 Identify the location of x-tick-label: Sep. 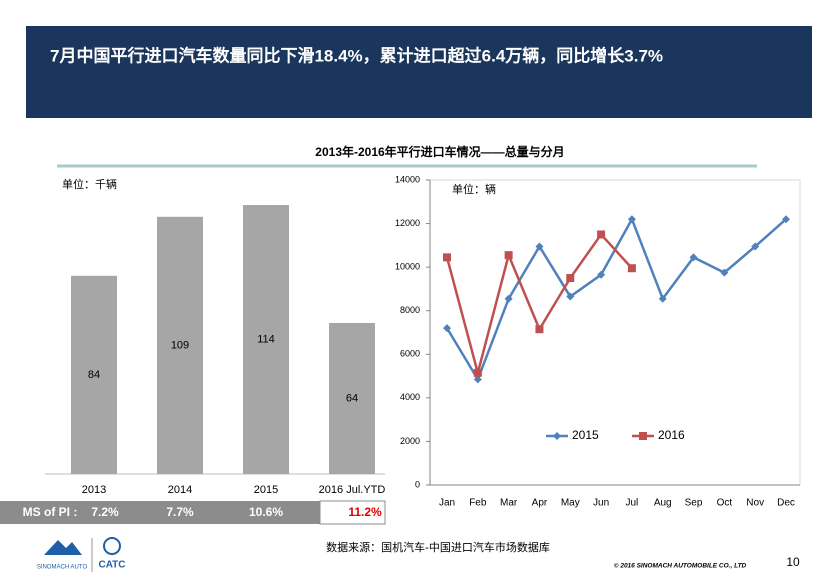
(694, 503).